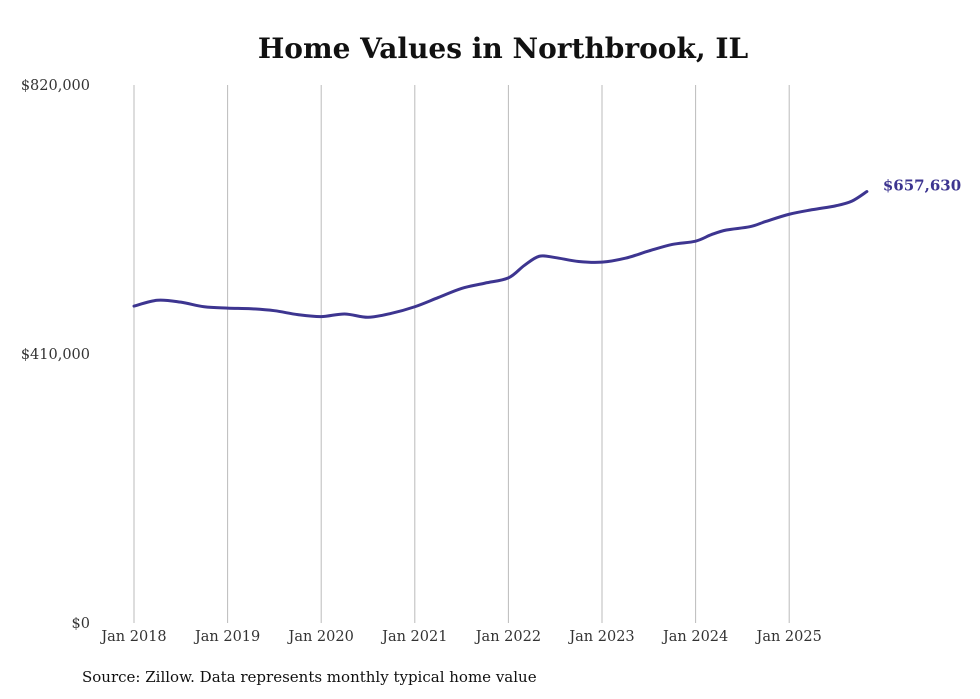  I want to click on y-tick-label: $820,000, so click(55, 86).